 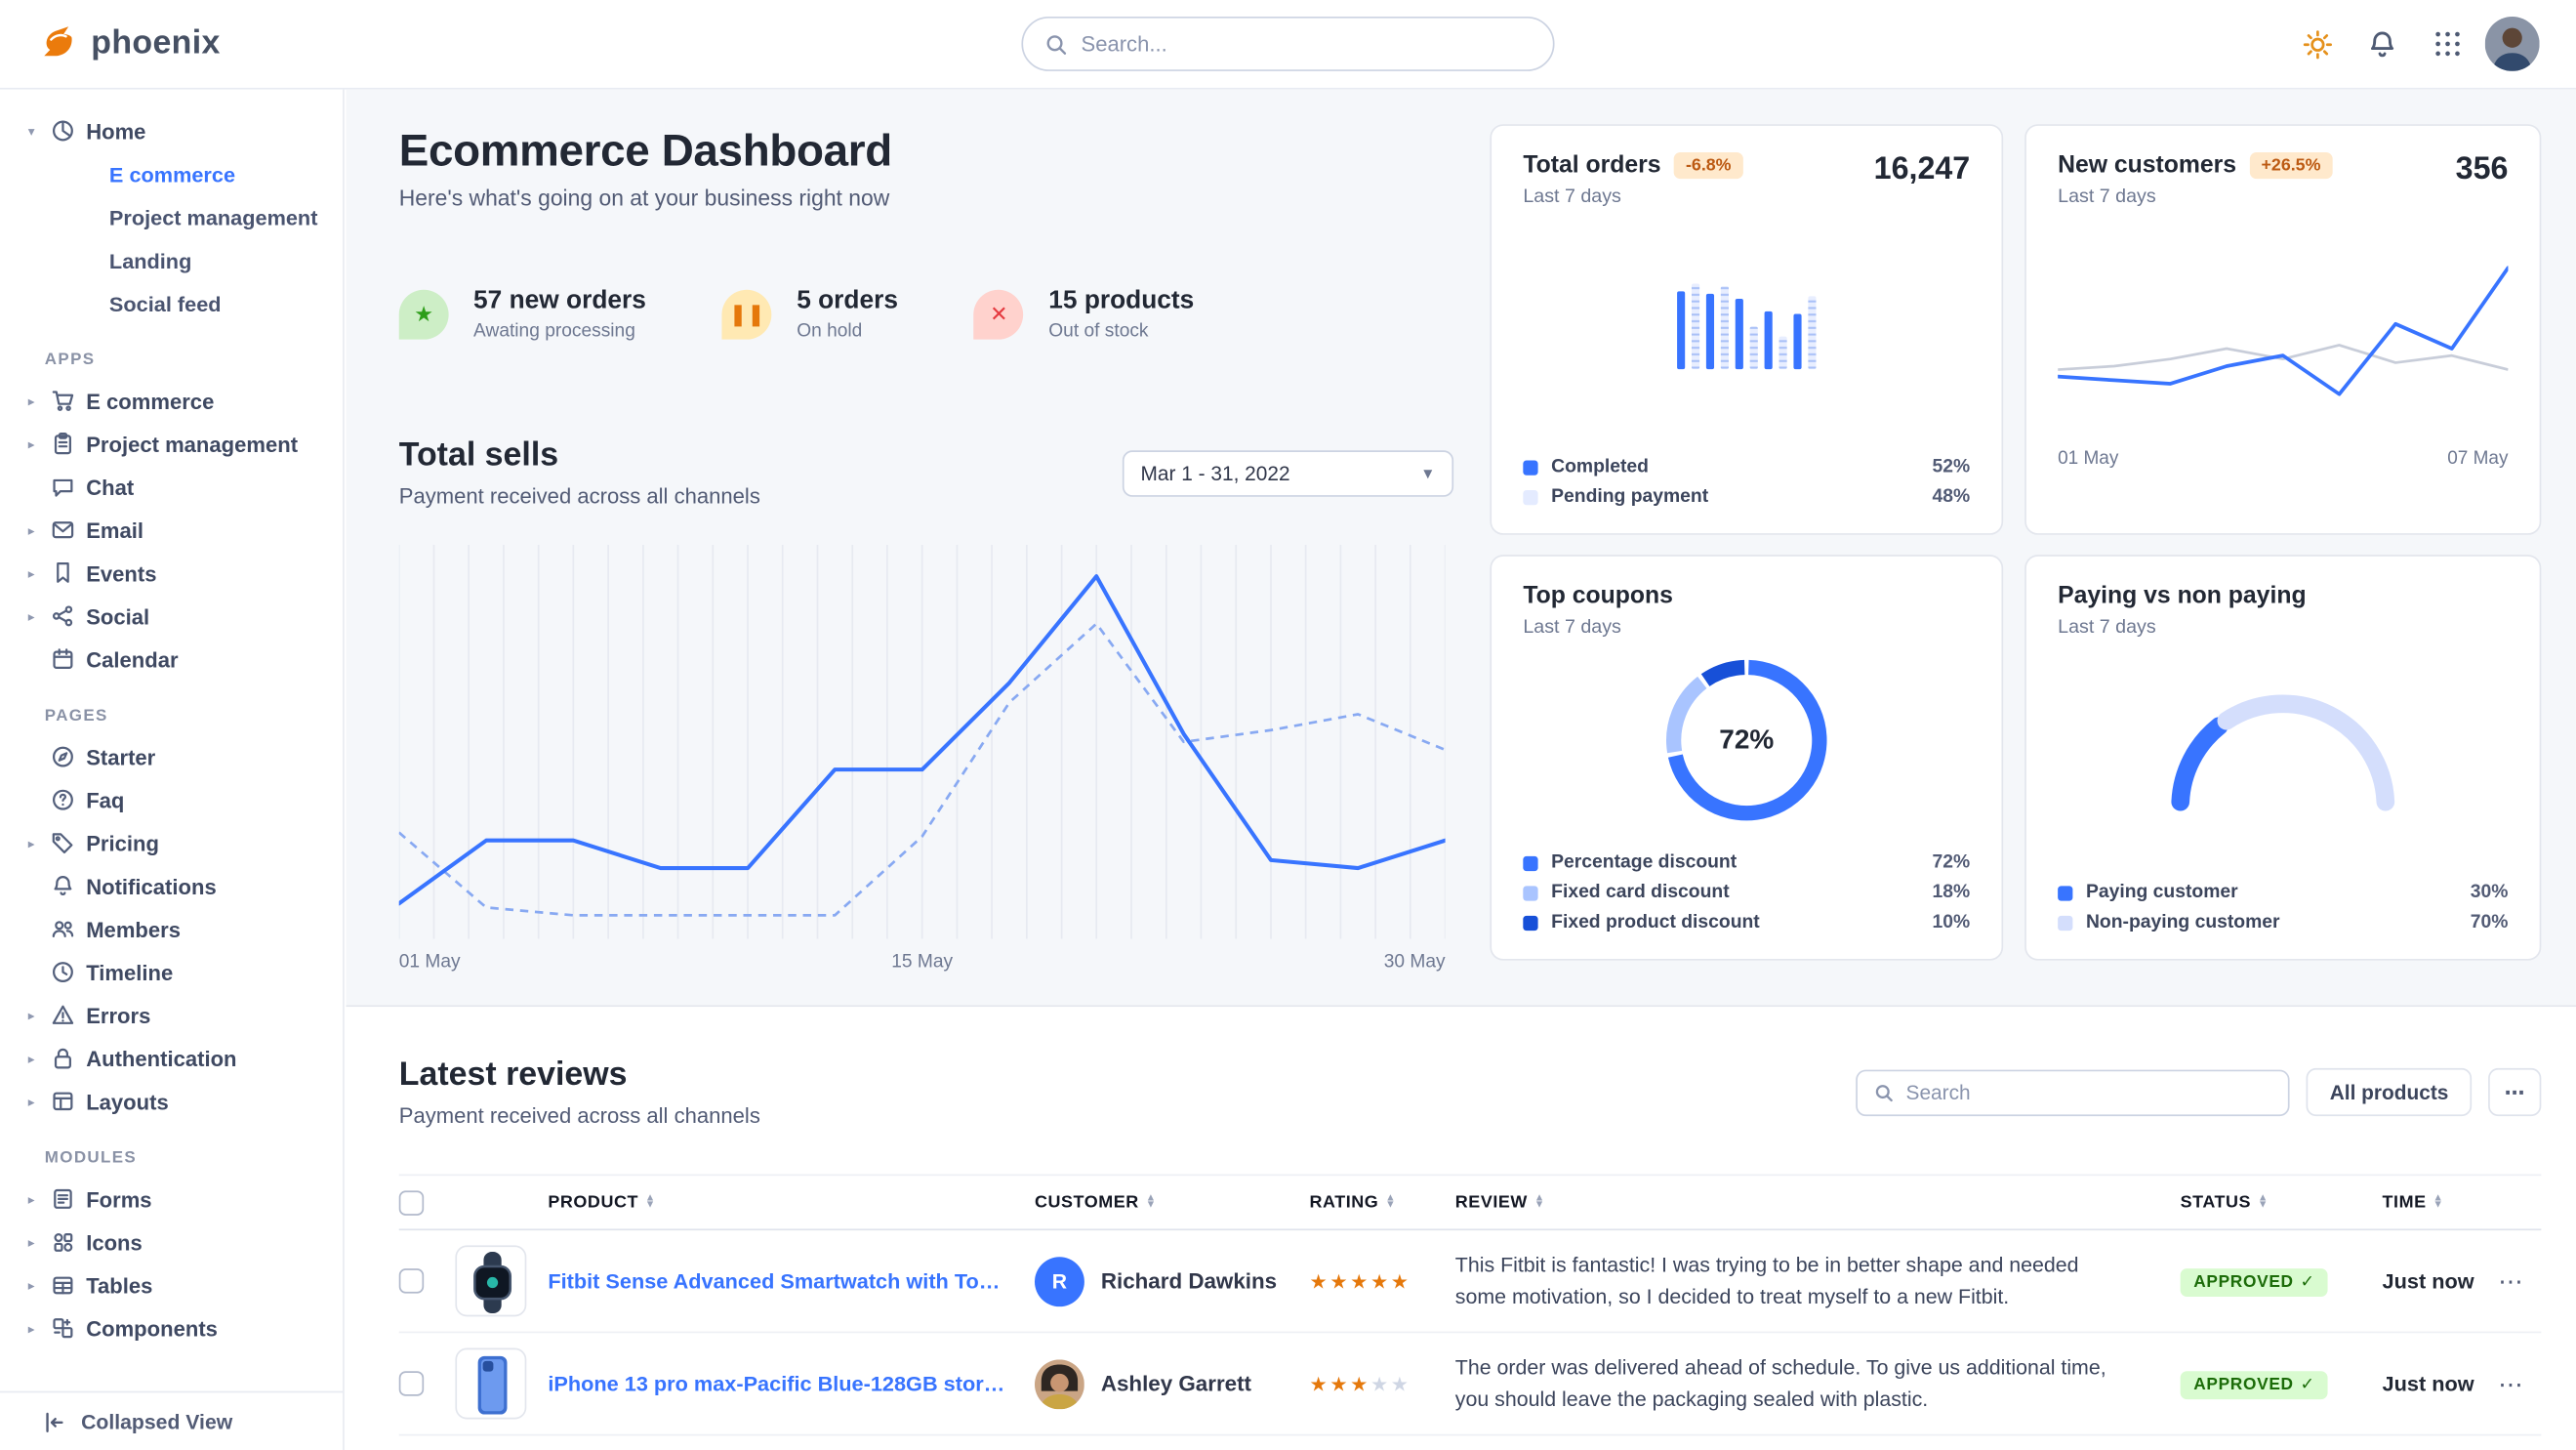 I want to click on collapse-sidebar-button: Collapsed View, so click(x=172, y=1420).